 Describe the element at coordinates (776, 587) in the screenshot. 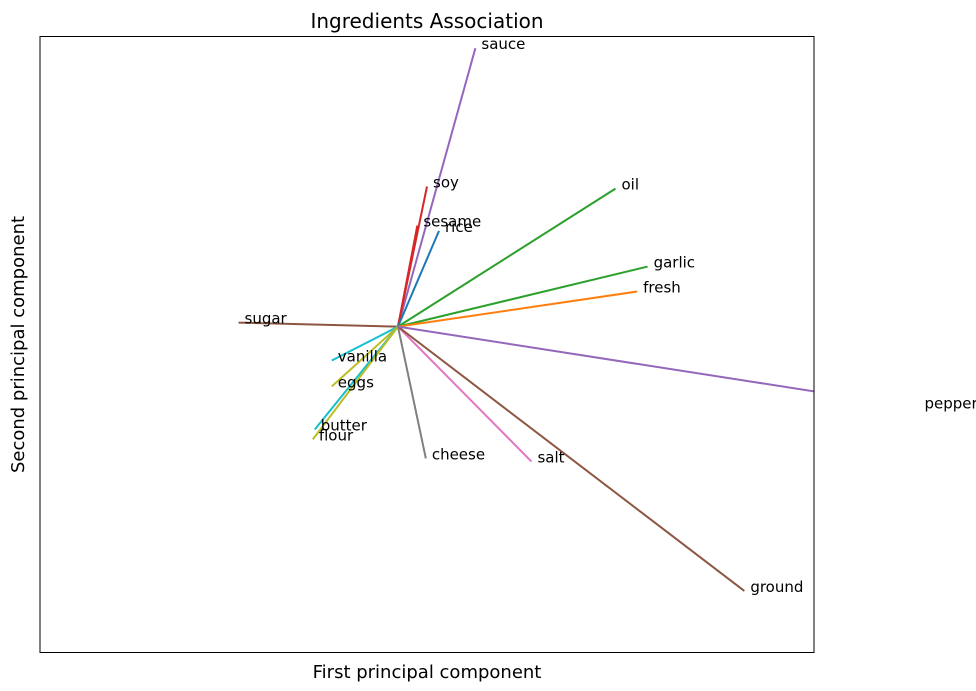

I see `word-label-ground: ground` at that location.